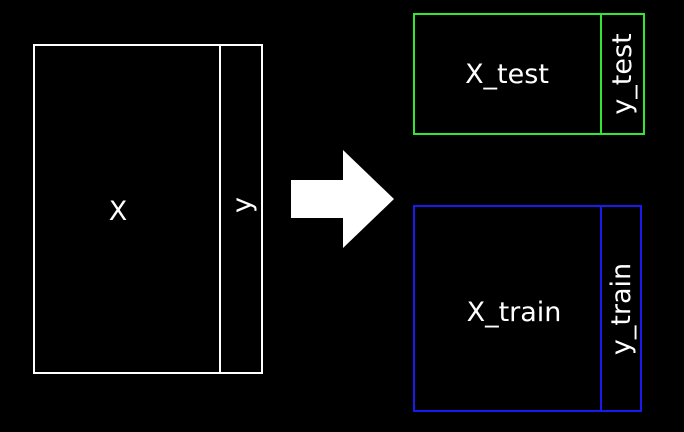 Image resolution: width=684 pixels, height=432 pixels. I want to click on right-arrow-icon, so click(342, 199).